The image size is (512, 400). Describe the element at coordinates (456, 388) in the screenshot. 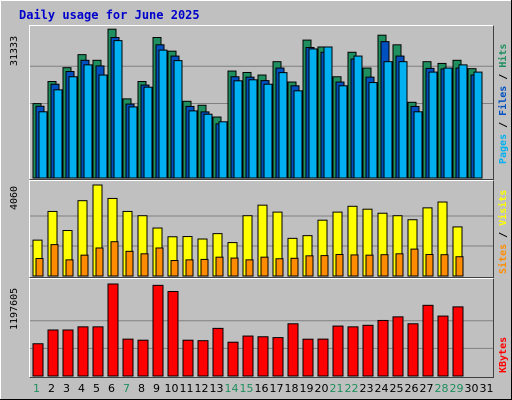

I see `x-tick-label: 29` at that location.